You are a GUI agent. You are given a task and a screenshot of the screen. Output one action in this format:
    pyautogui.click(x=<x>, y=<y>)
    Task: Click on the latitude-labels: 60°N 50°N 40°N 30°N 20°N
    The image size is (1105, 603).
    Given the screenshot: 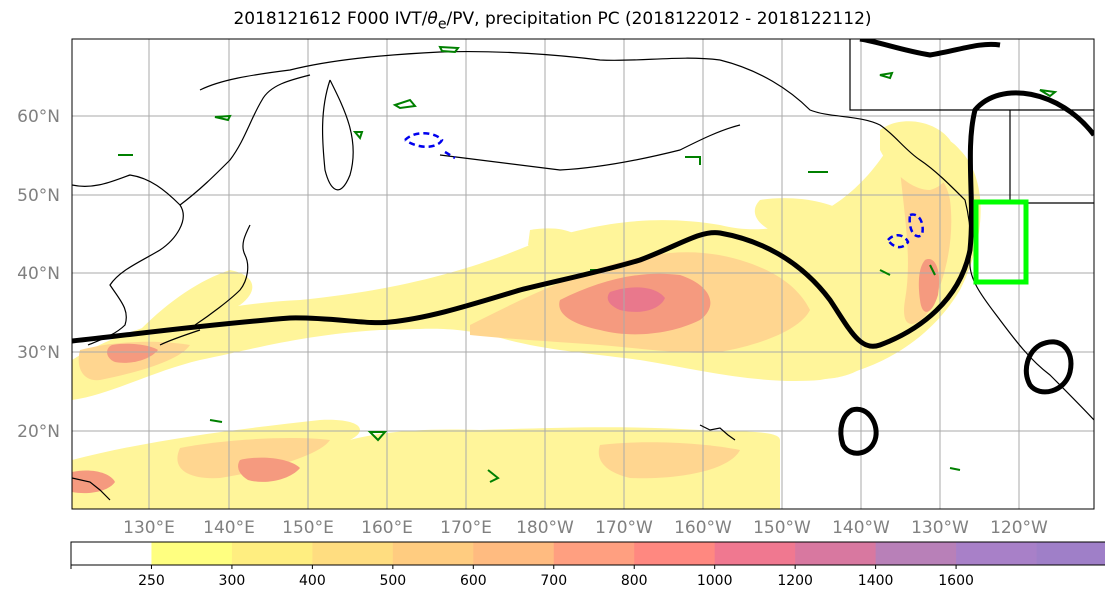 What is the action you would take?
    pyautogui.click(x=38, y=274)
    